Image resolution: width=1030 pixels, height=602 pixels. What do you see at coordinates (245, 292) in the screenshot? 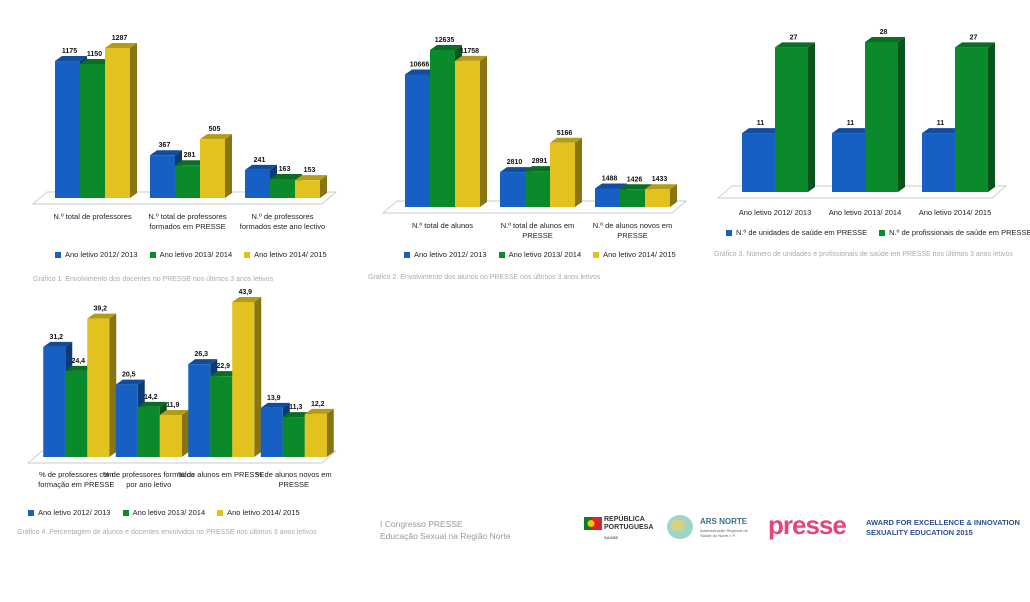
I see `value-label: 43,9` at bounding box center [245, 292].